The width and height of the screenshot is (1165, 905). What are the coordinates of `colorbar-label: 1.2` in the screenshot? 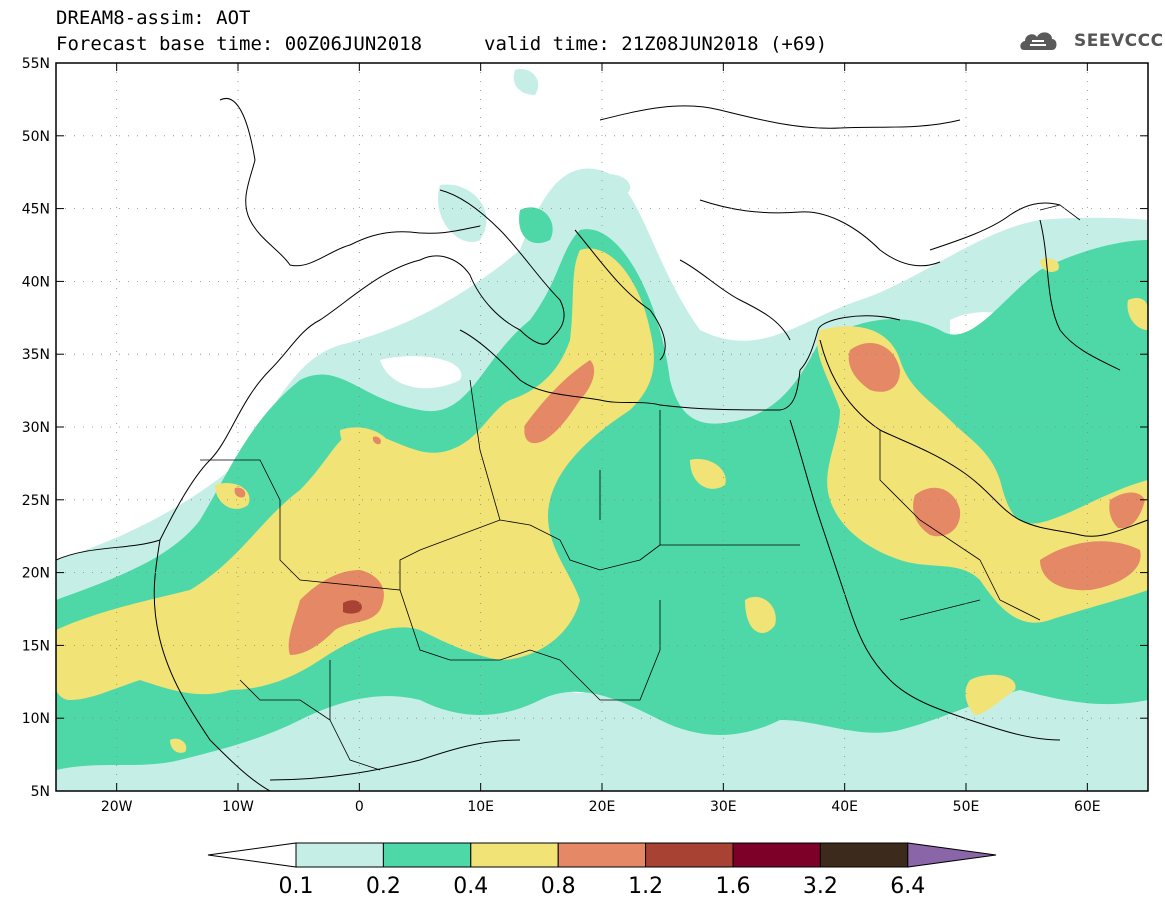 It's located at (645, 886).